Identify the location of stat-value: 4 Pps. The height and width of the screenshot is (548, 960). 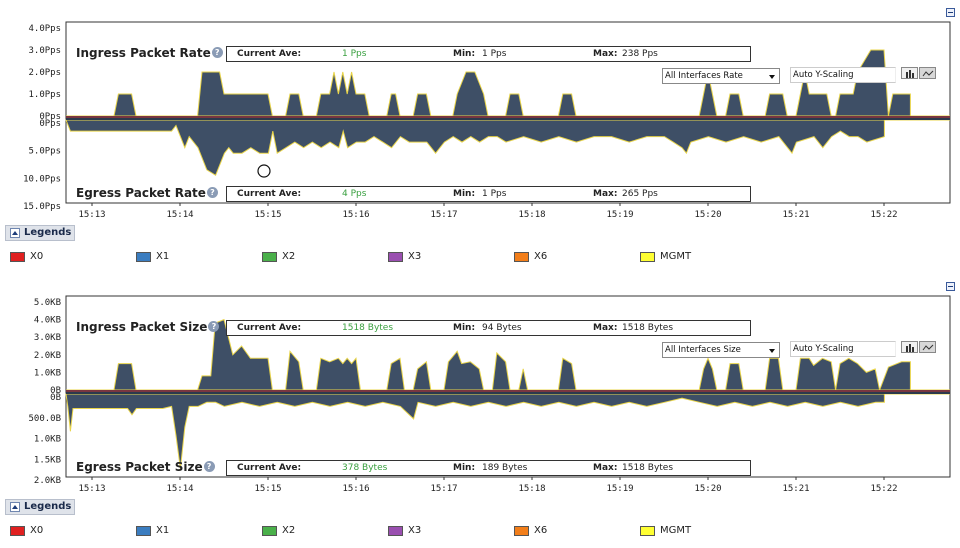
(354, 194).